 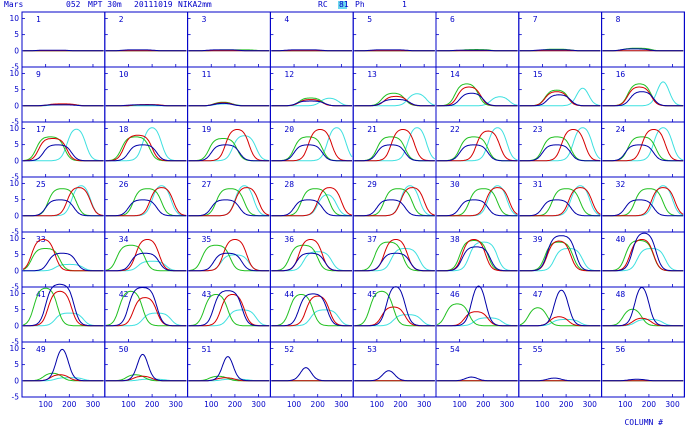 I want to click on panel-number: 42, so click(x=124, y=294).